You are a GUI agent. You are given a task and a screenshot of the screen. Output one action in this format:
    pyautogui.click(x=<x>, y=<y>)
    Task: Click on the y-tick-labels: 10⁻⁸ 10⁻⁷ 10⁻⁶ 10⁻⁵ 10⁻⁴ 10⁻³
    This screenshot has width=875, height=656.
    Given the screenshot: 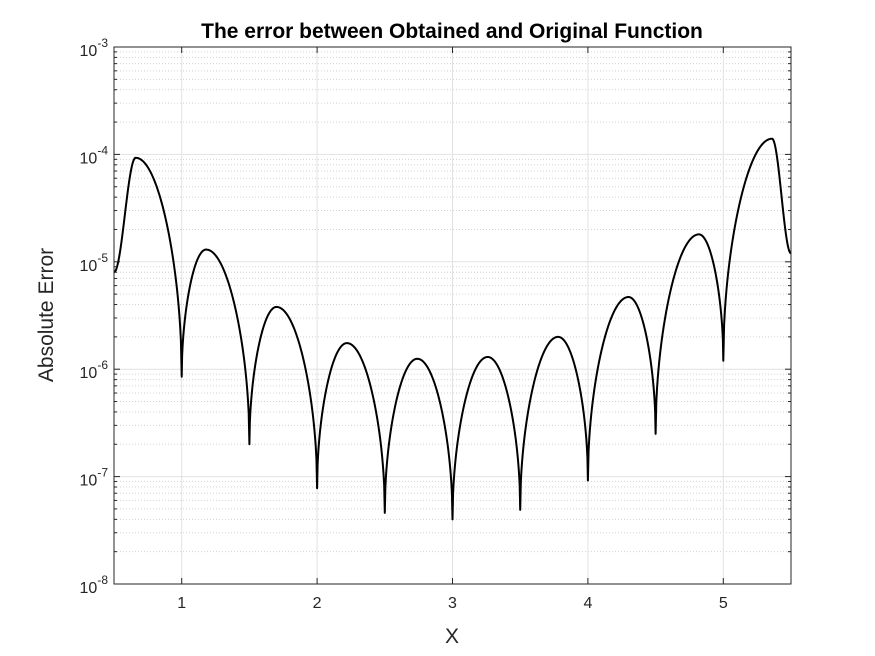 What is the action you would take?
    pyautogui.click(x=94, y=316)
    